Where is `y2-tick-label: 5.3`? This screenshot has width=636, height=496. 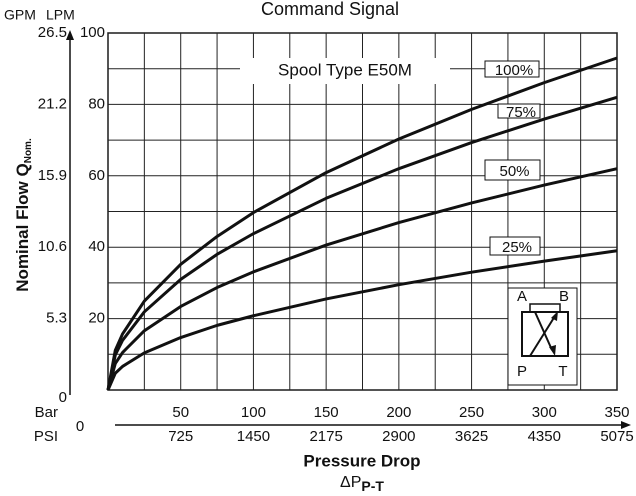
y2-tick-label: 5.3 is located at coordinates (56, 318).